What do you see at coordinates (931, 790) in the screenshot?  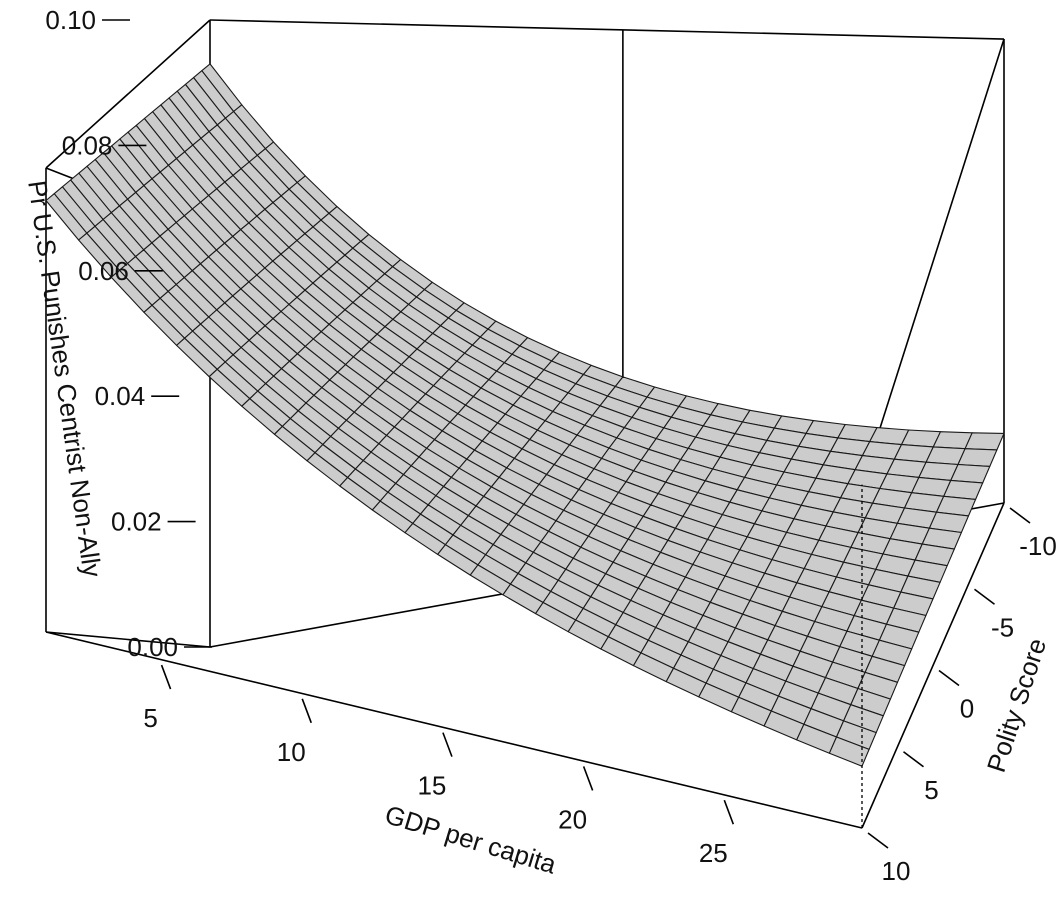 I see `y-tick-label: 5` at bounding box center [931, 790].